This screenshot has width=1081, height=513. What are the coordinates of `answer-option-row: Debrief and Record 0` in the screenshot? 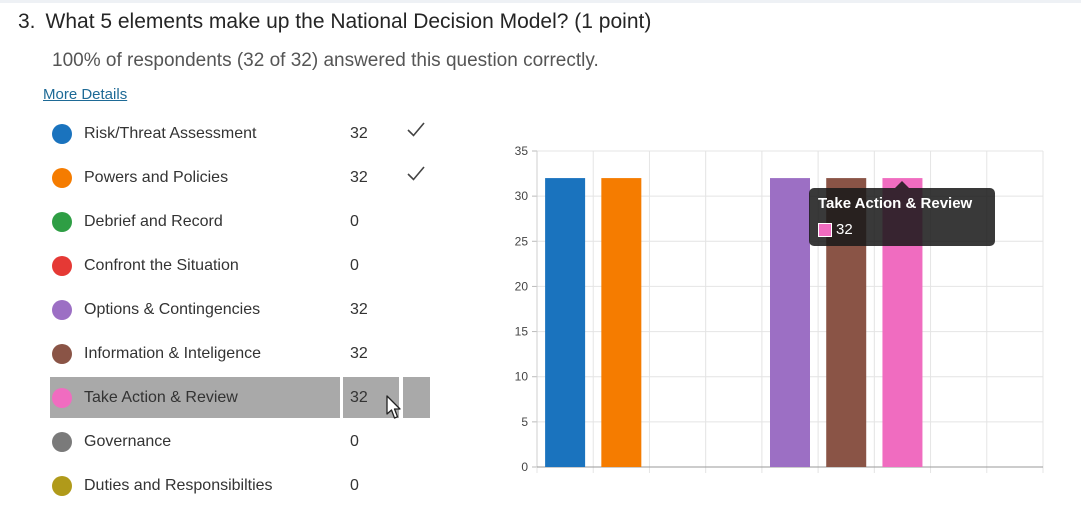 It's located at (220, 222).